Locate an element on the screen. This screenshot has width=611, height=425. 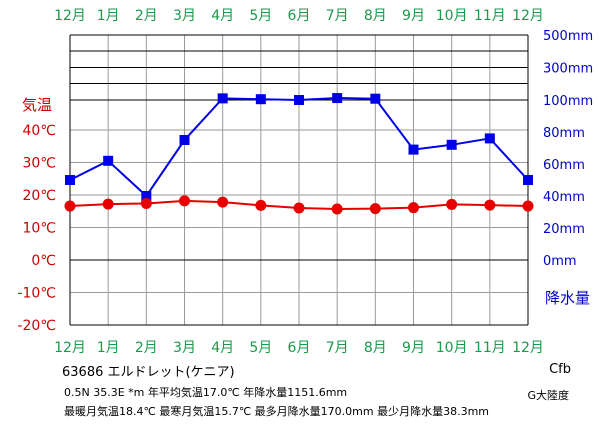
month-label-bottom: 5月 is located at coordinates (260, 348).